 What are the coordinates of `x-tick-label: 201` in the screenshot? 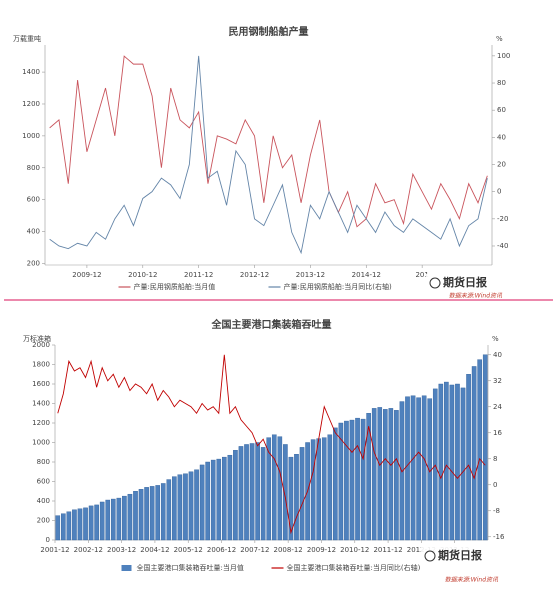 It's located at (421, 275).